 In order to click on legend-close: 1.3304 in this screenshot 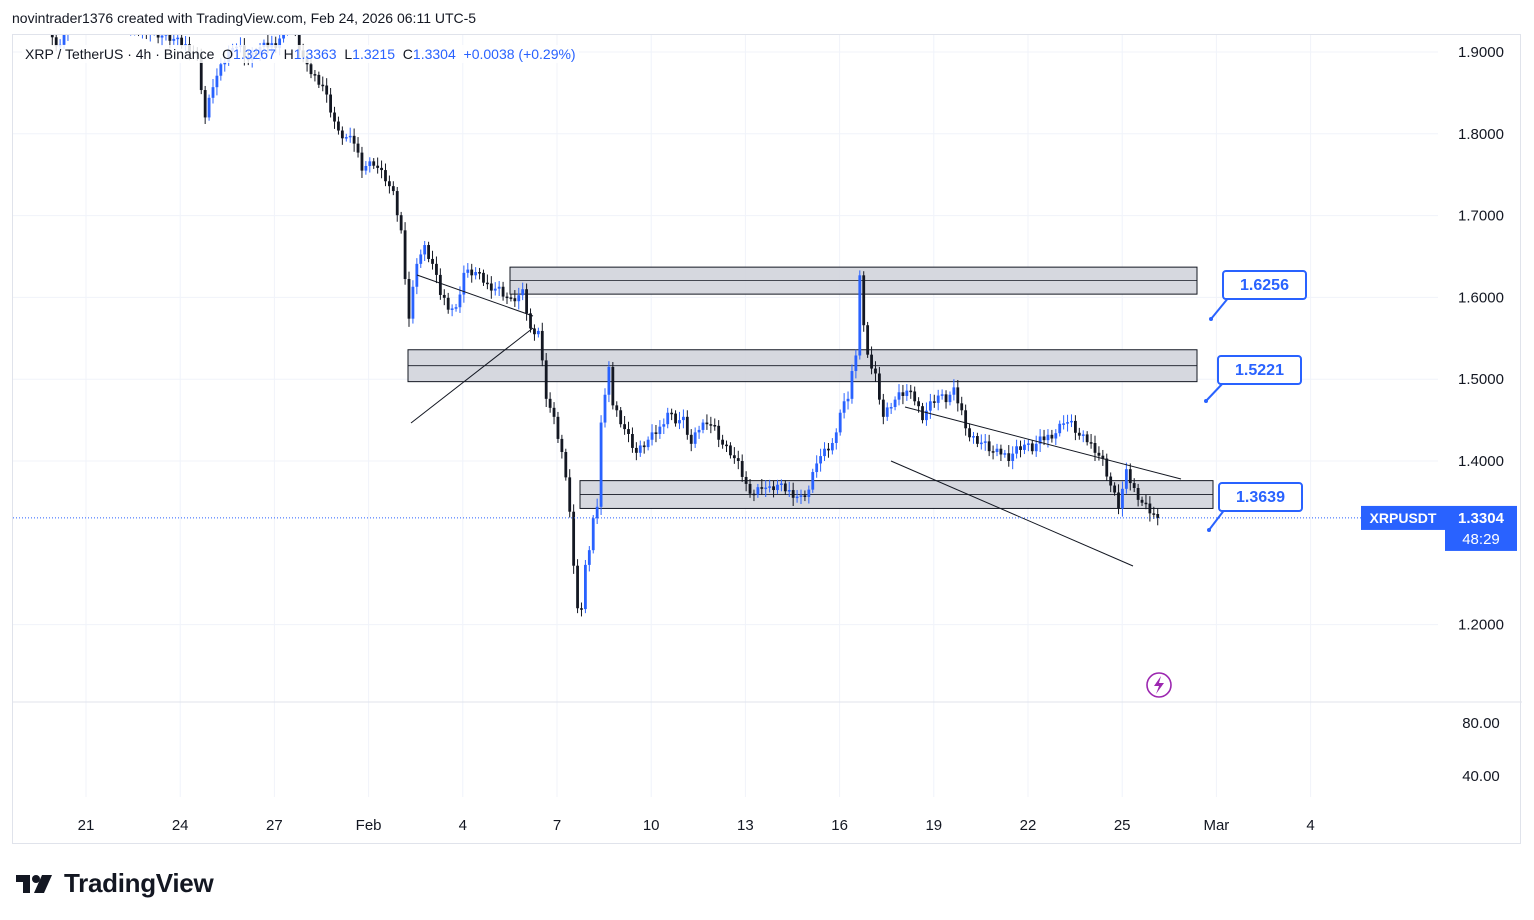, I will do `click(434, 54)`.